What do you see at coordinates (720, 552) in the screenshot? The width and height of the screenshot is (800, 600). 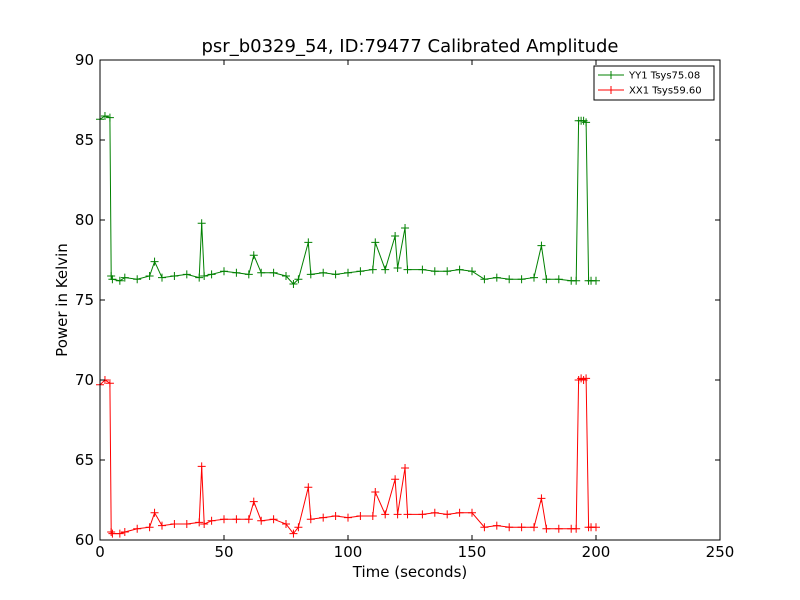 I see `x-tick-label: 250` at bounding box center [720, 552].